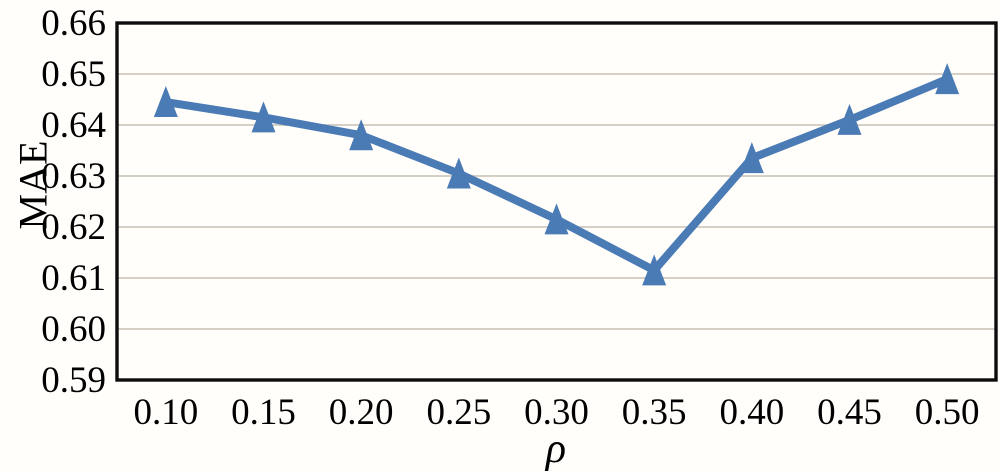 The image size is (1000, 471). I want to click on y-axis-title: MAE, so click(33, 185).